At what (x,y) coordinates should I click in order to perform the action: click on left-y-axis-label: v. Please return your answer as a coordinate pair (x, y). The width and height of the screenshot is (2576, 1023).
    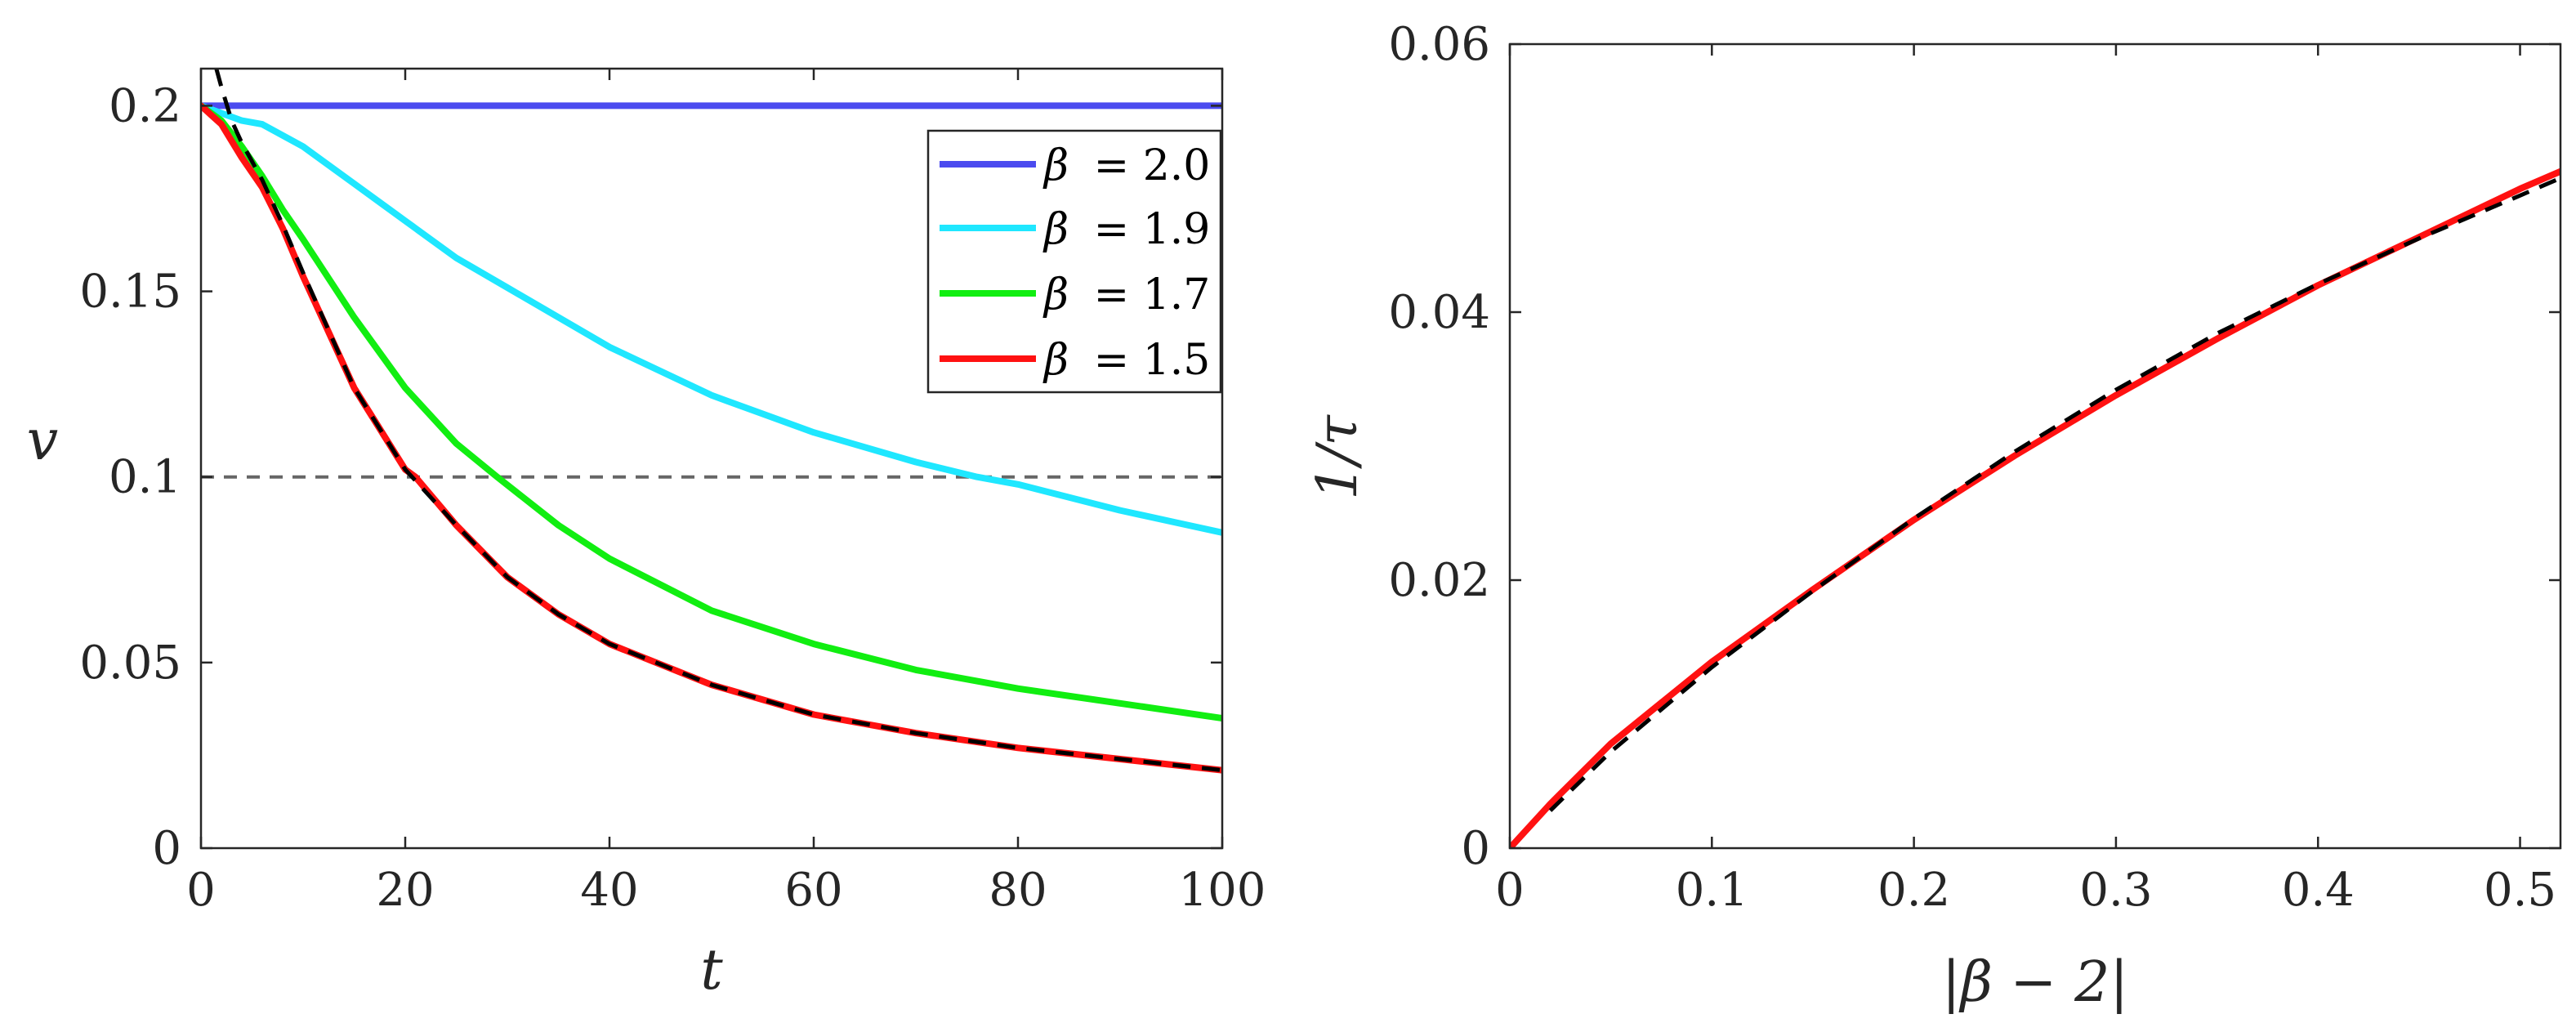
    Looking at the image, I should click on (43, 441).